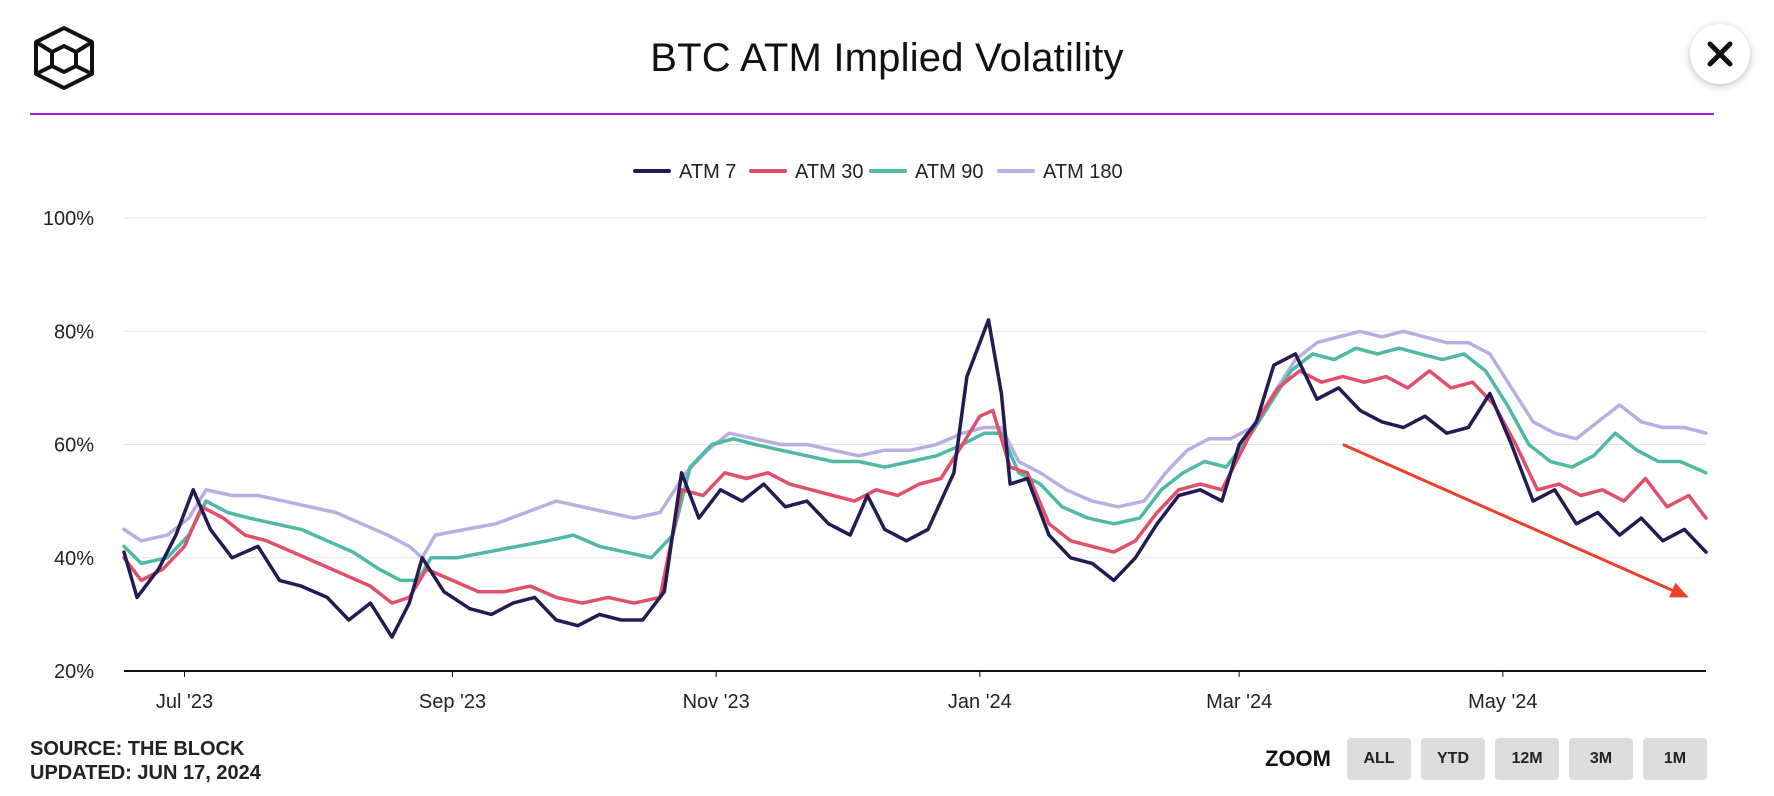  What do you see at coordinates (74, 446) in the screenshot?
I see `y-tick-label: 60%` at bounding box center [74, 446].